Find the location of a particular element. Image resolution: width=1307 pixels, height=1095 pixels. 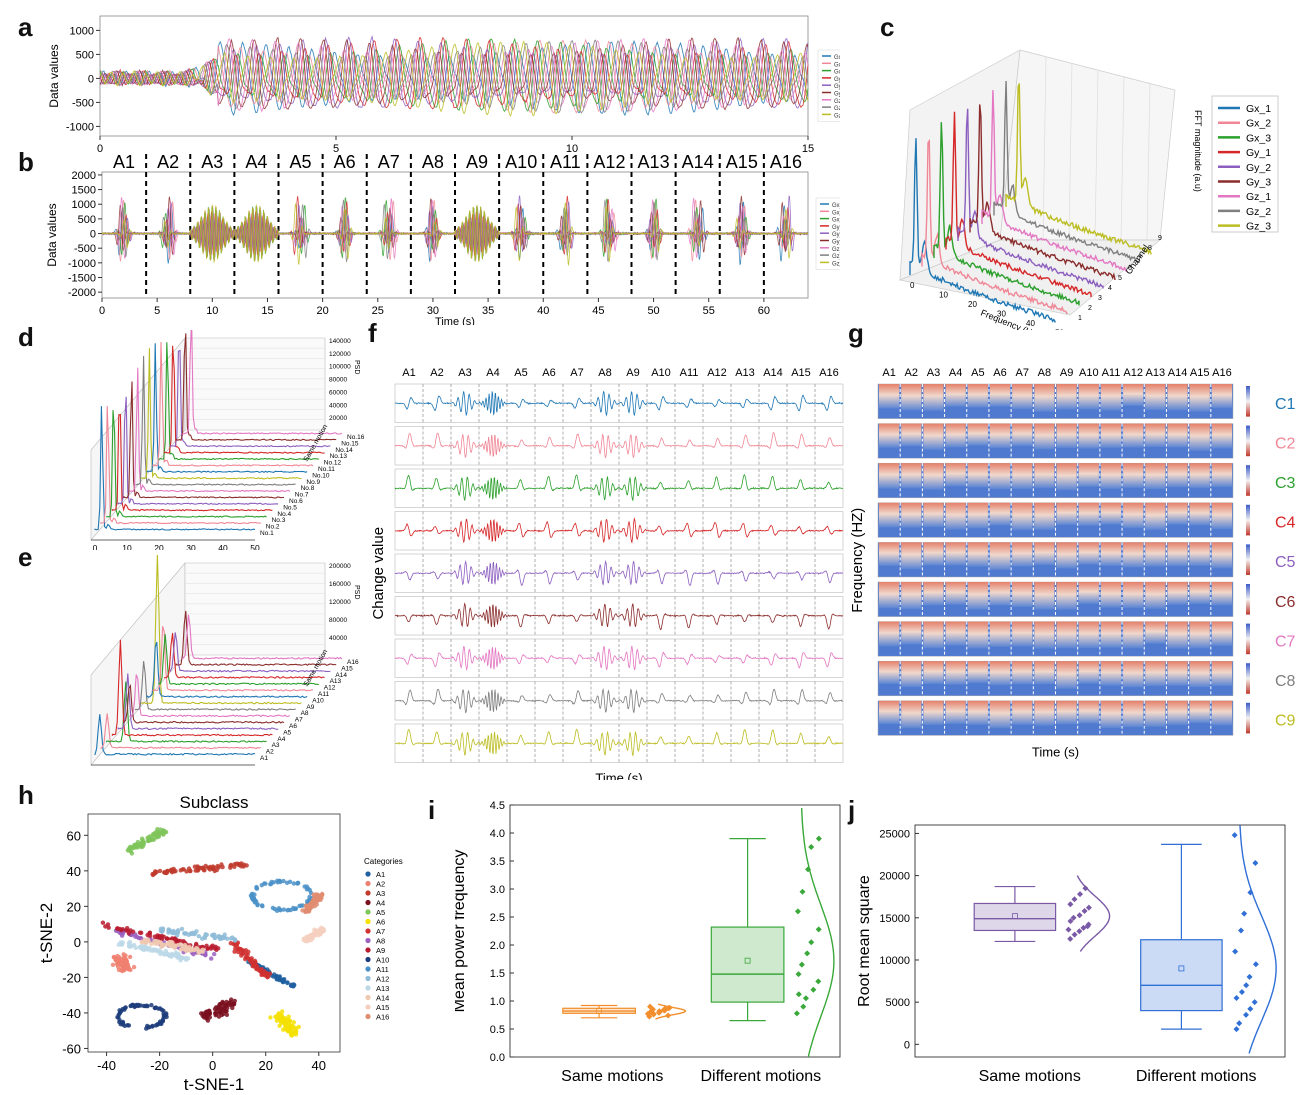

h-point-A1 is located at coordinates (287, 983).